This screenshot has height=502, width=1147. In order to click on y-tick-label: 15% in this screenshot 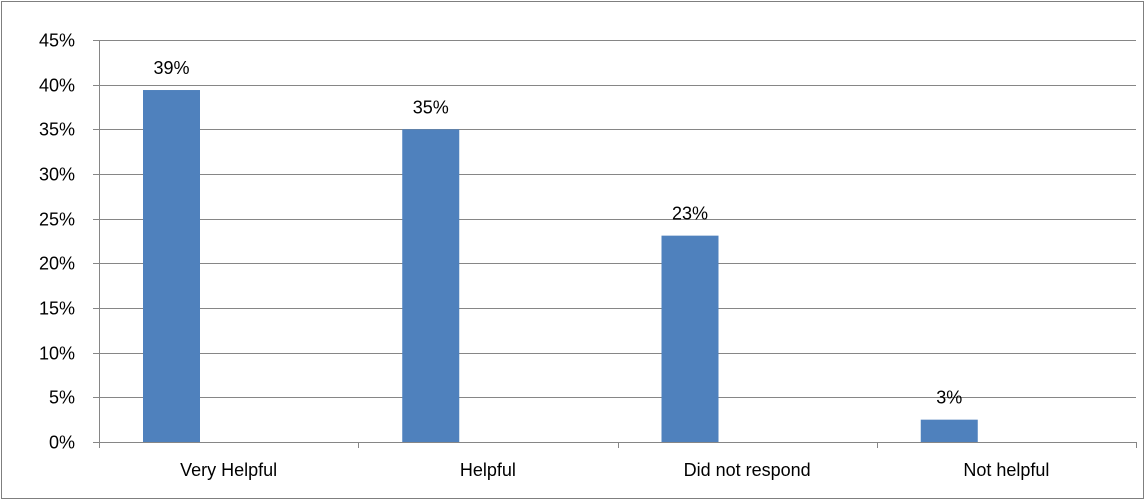, I will do `click(57, 309)`.